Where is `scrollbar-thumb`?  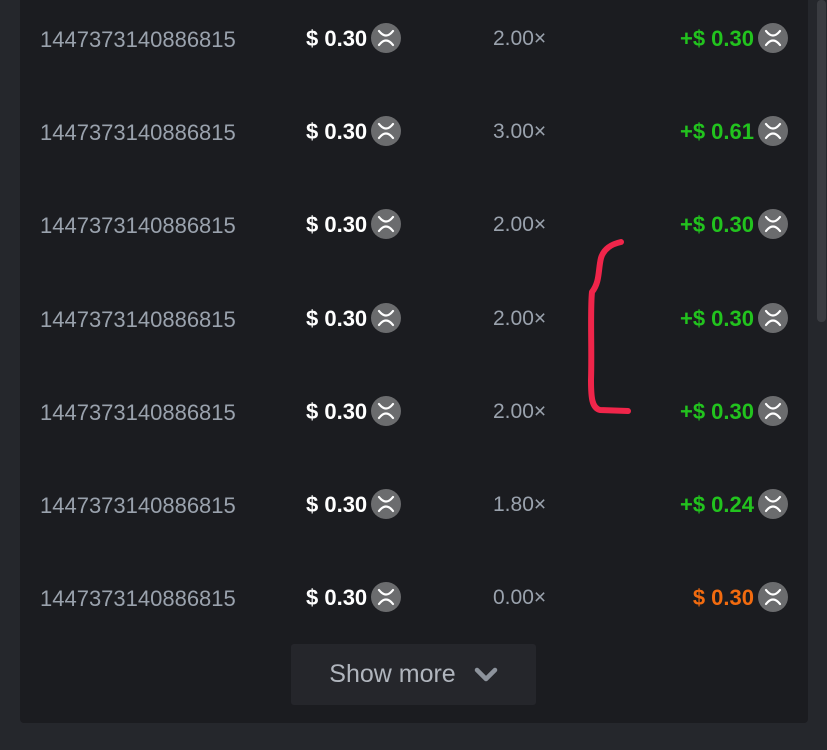 scrollbar-thumb is located at coordinates (821, 161).